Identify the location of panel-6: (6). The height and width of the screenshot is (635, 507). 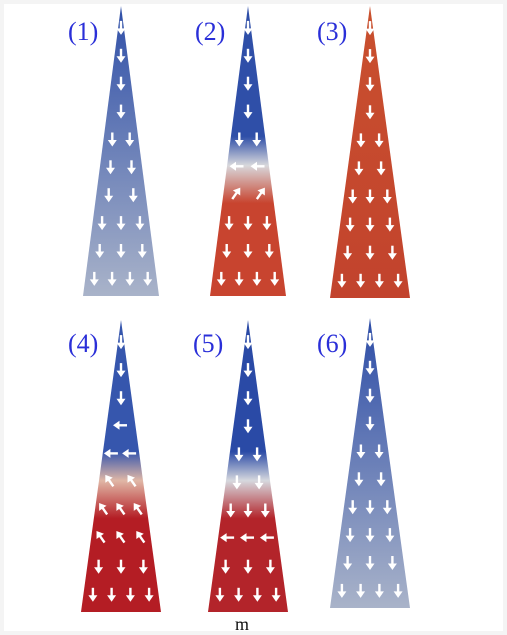
(363, 463).